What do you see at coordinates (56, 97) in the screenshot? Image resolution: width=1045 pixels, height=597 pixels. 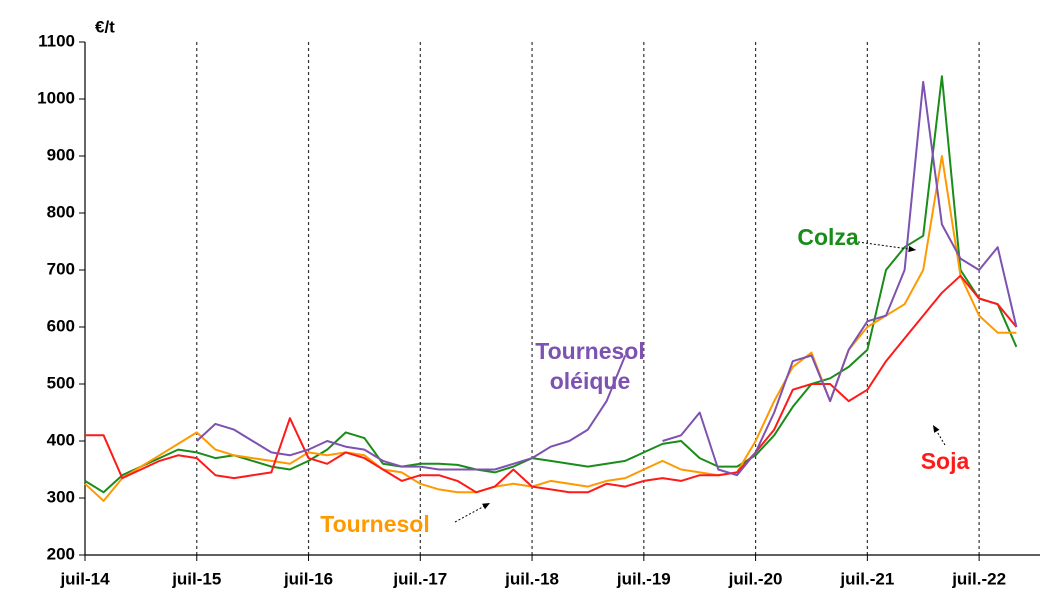 I see `y-tick-label: 1000` at bounding box center [56, 97].